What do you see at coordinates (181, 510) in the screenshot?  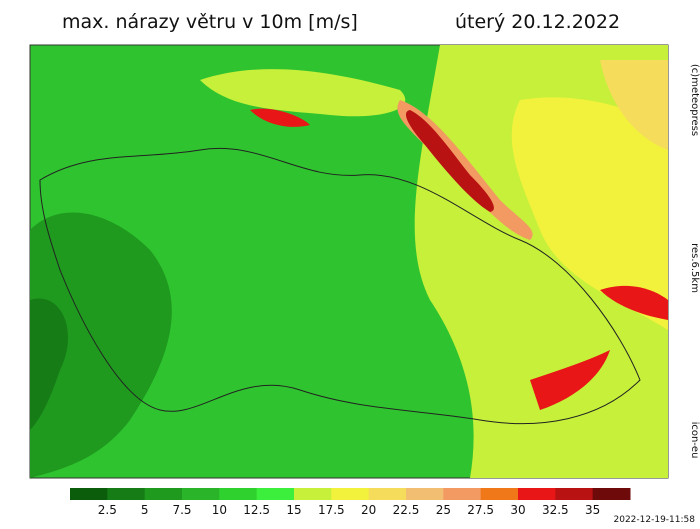 I see `colorbar-label: 7.5` at bounding box center [181, 510].